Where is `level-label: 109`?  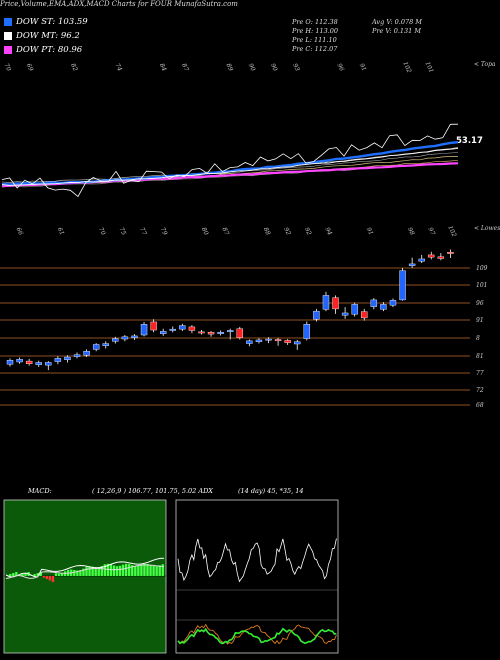
level-label: 109 is located at coordinates (482, 268).